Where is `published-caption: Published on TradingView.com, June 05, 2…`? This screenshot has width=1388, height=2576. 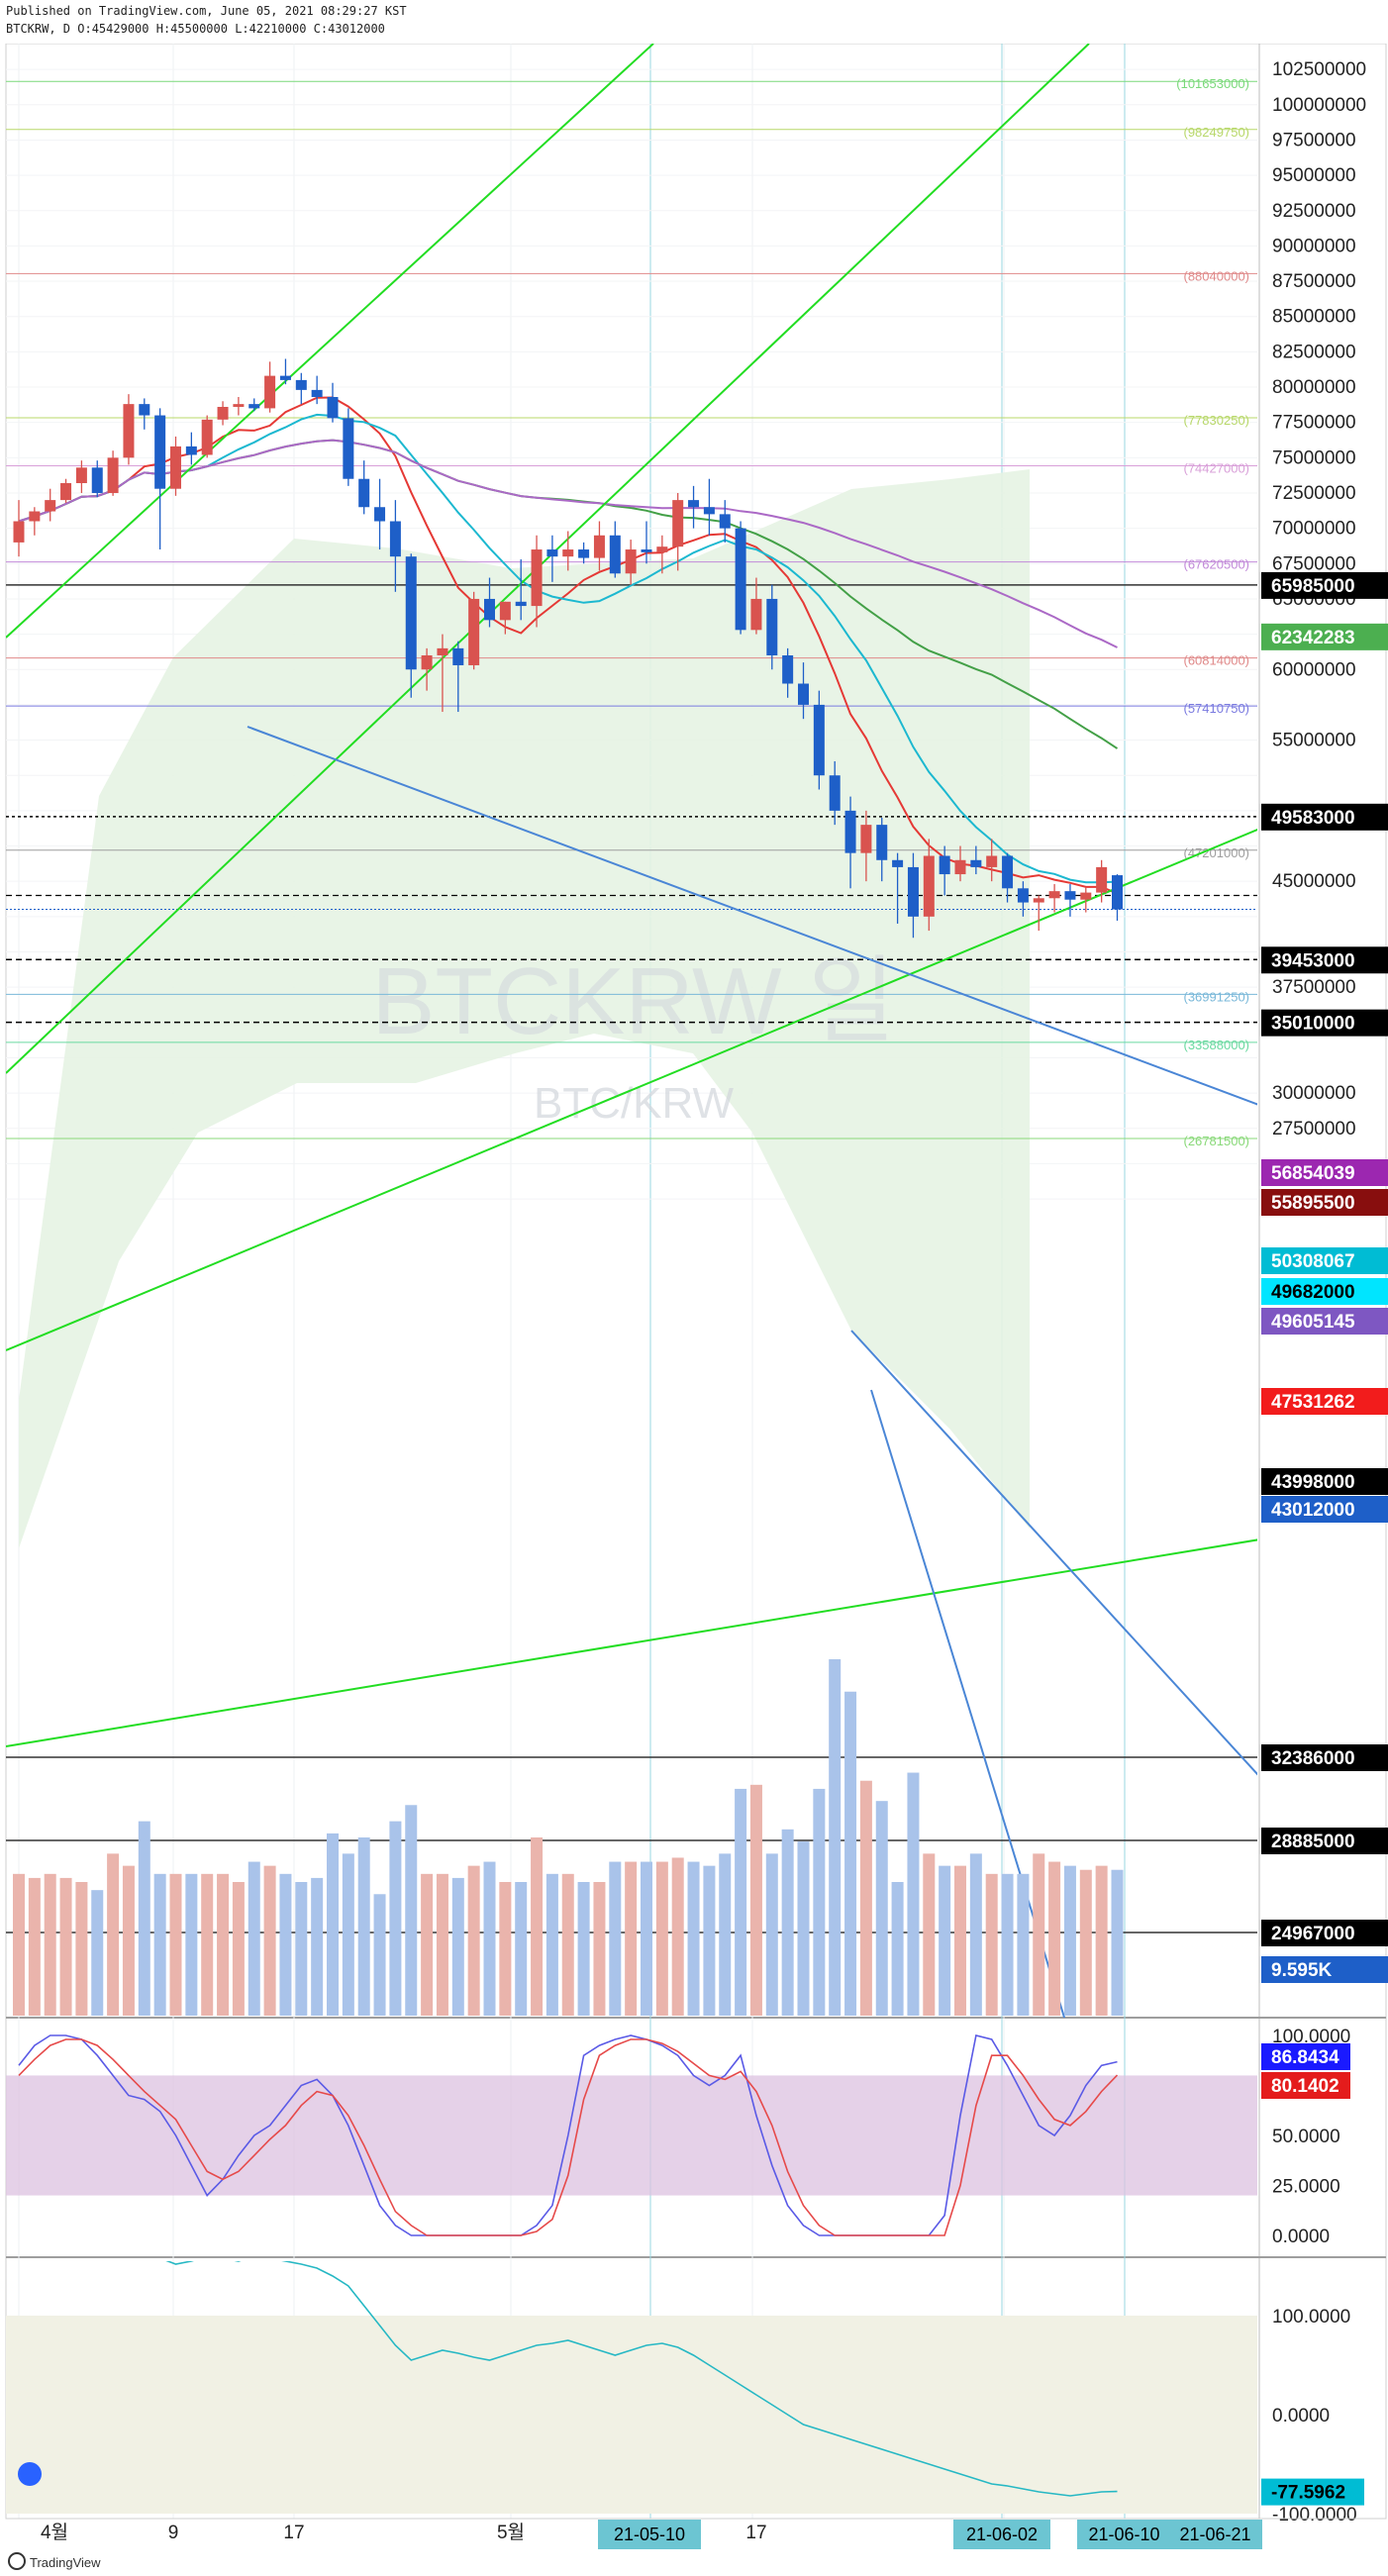 published-caption: Published on TradingView.com, June 05, 2… is located at coordinates (206, 11).